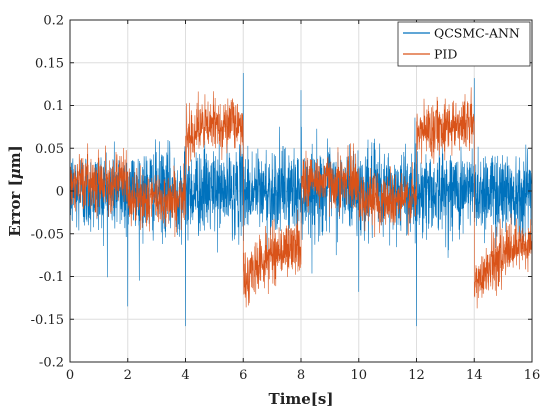 Image resolution: width=550 pixels, height=416 pixels. I want to click on y-tick-label: 0.05, so click(49, 149).